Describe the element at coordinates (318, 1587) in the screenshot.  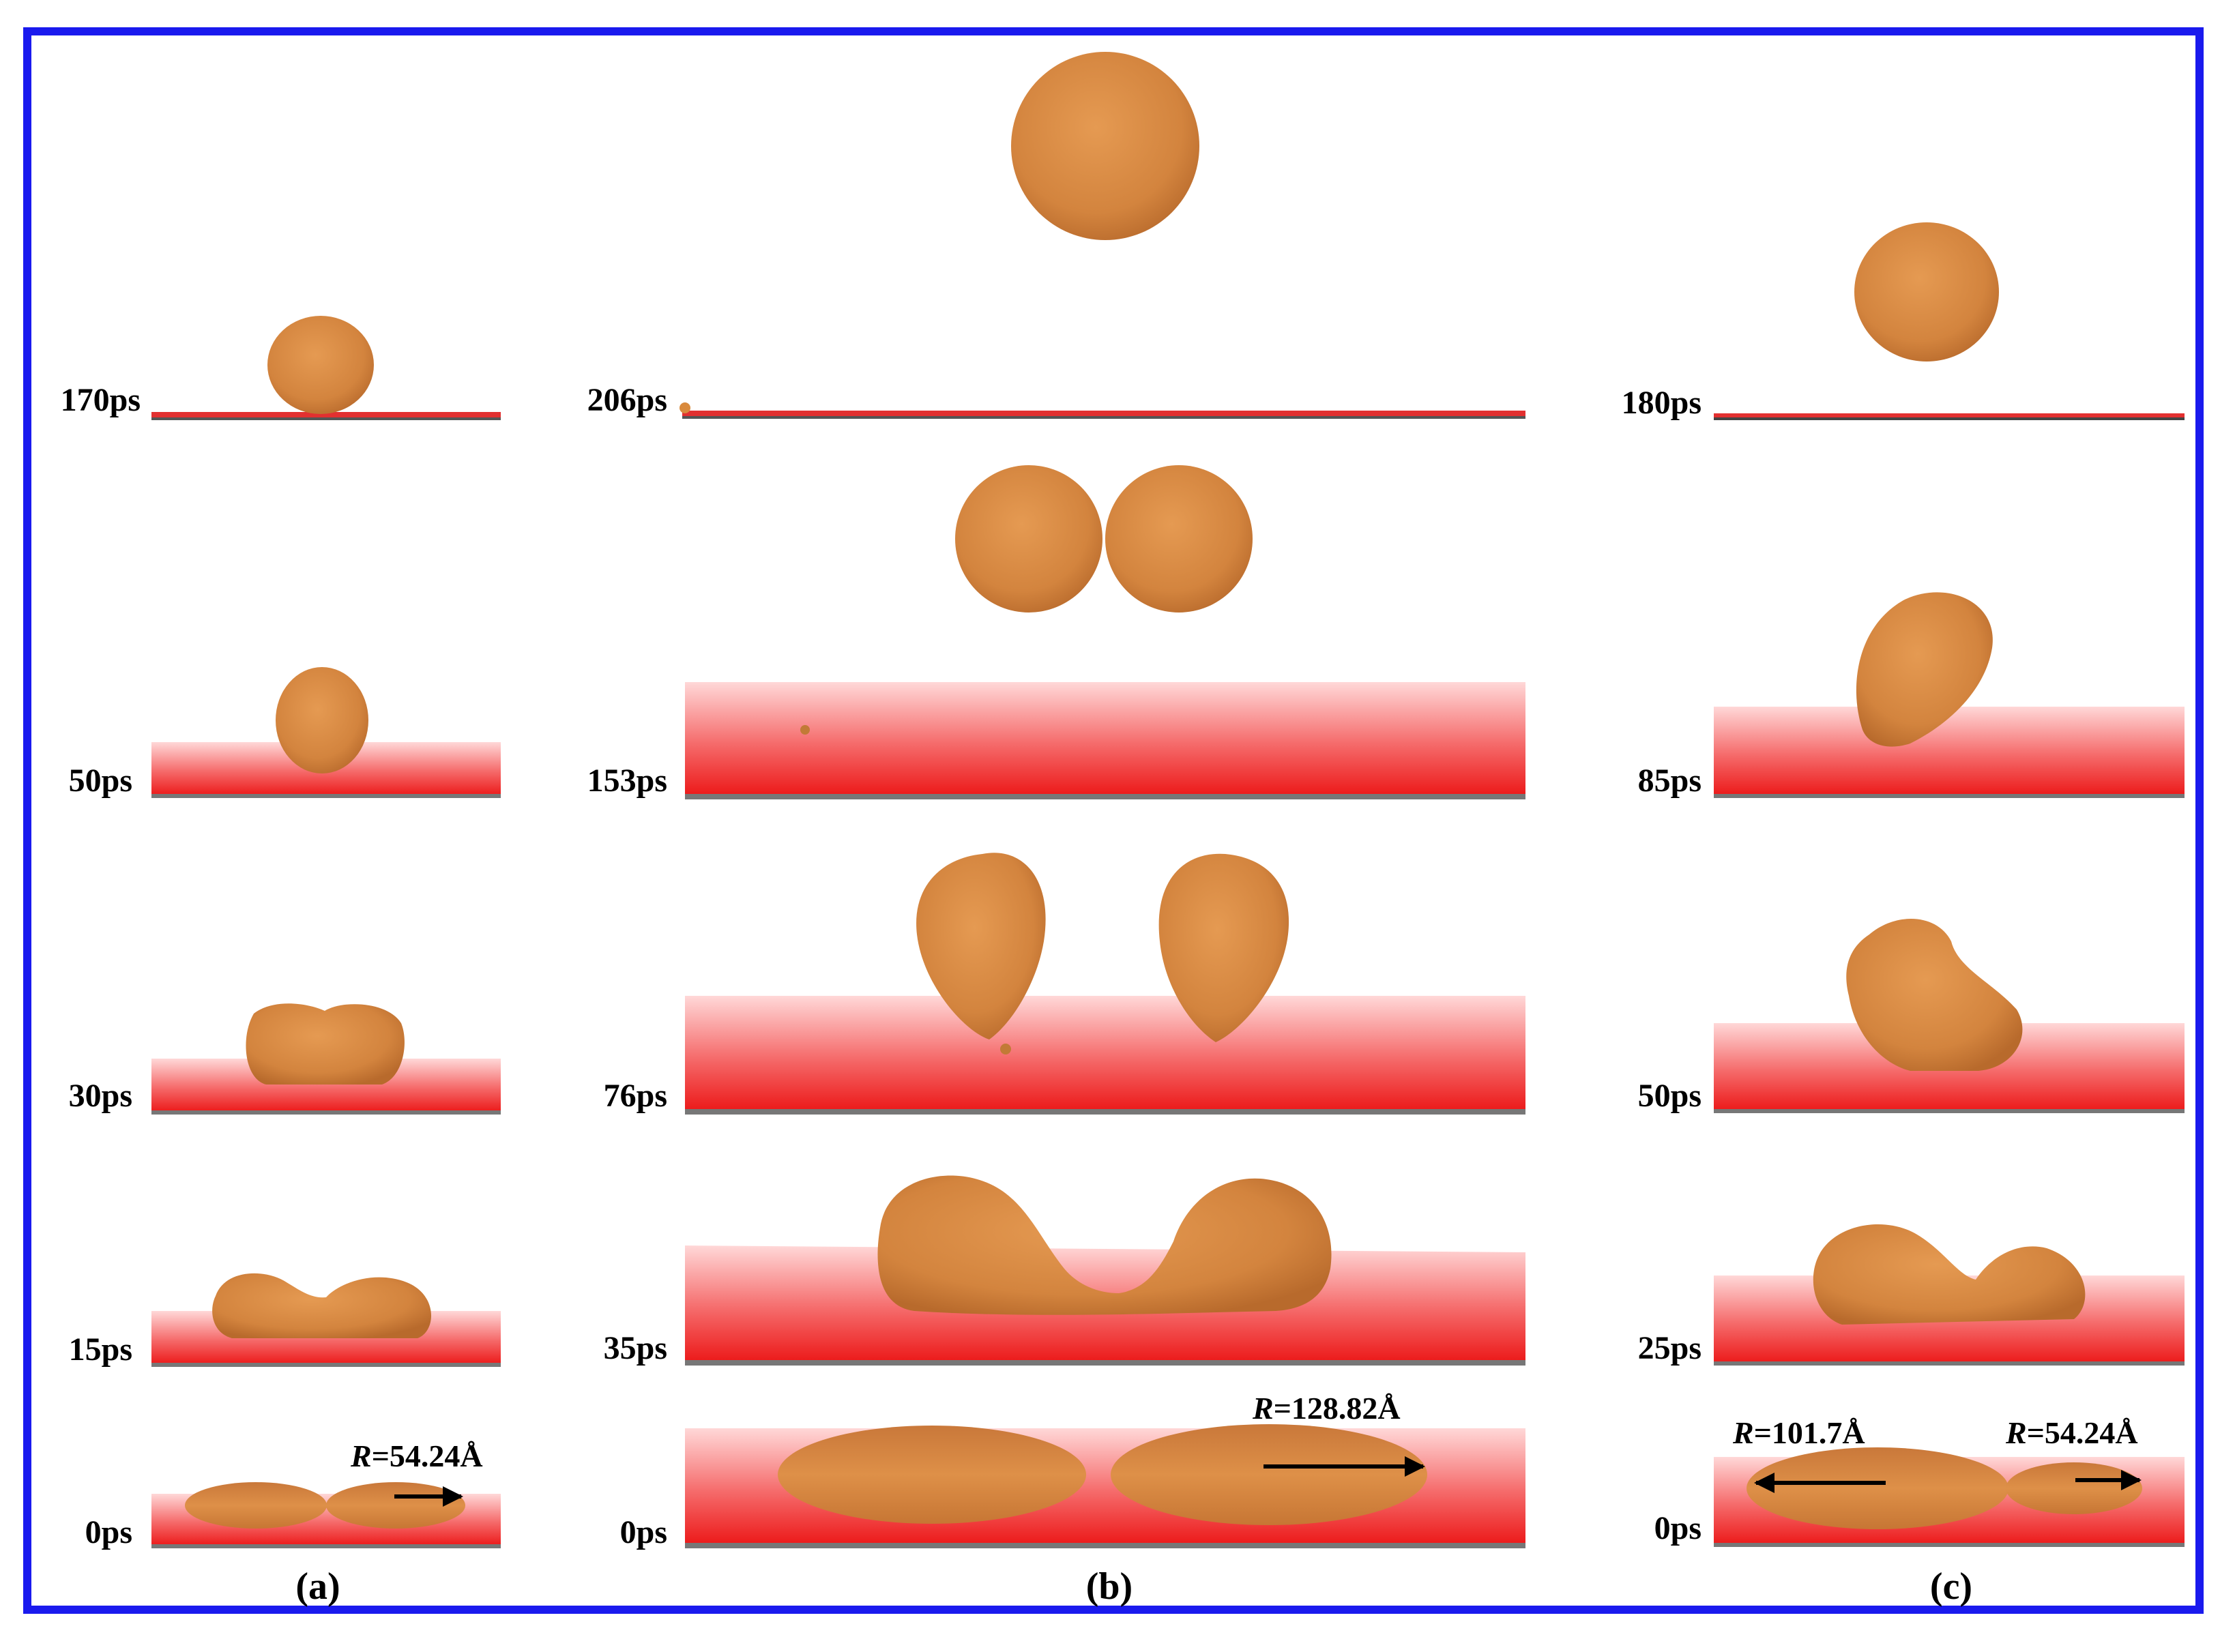
I see `panel-label: (a)` at that location.